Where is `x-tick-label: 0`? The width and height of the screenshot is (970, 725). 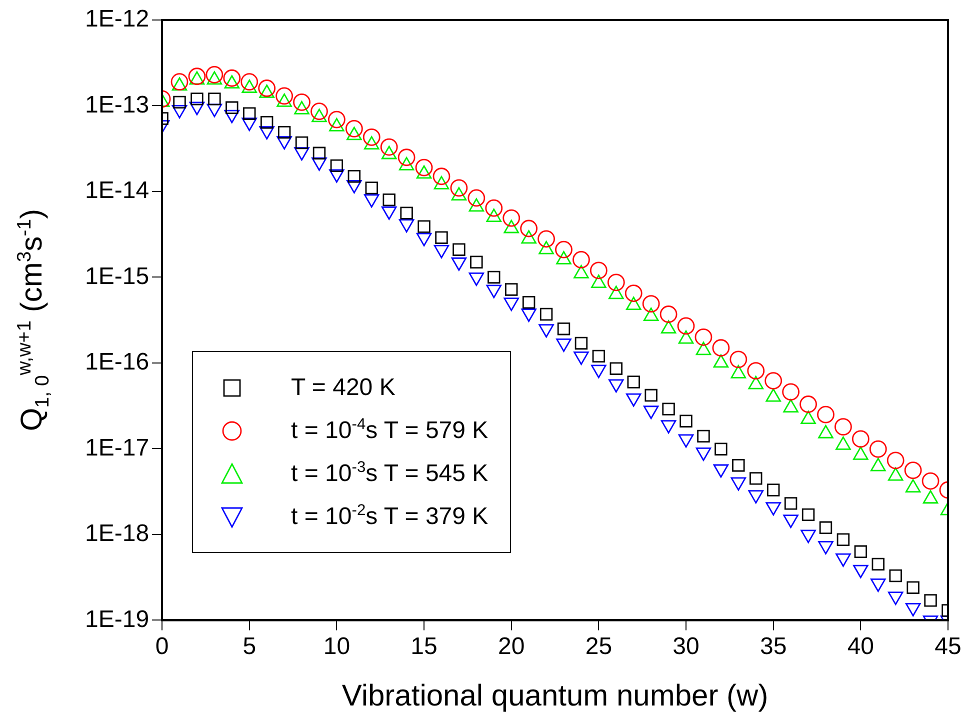
x-tick-label: 0 is located at coordinates (162, 646).